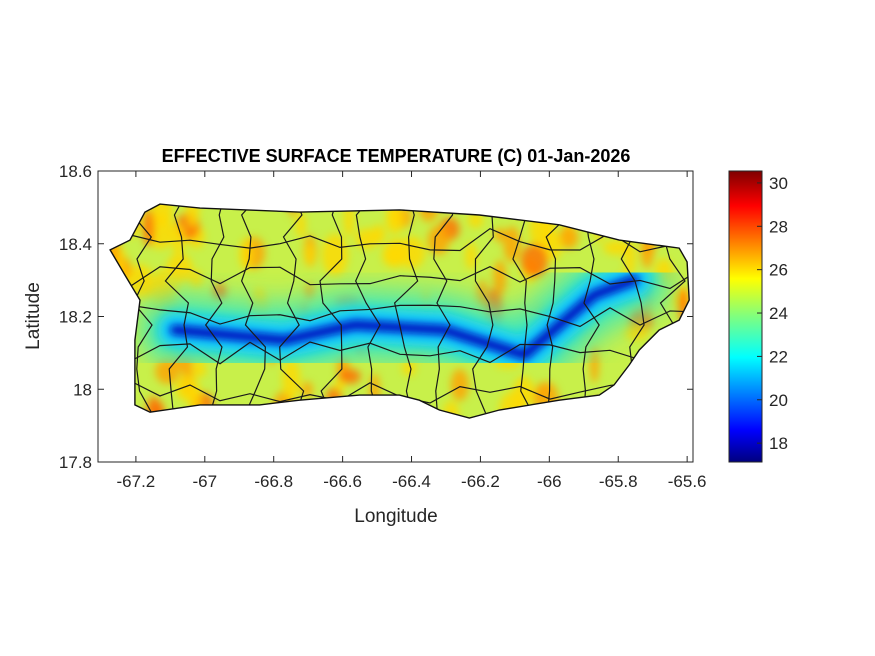  Describe the element at coordinates (778, 226) in the screenshot. I see `colorbar-tick-label: 28` at that location.